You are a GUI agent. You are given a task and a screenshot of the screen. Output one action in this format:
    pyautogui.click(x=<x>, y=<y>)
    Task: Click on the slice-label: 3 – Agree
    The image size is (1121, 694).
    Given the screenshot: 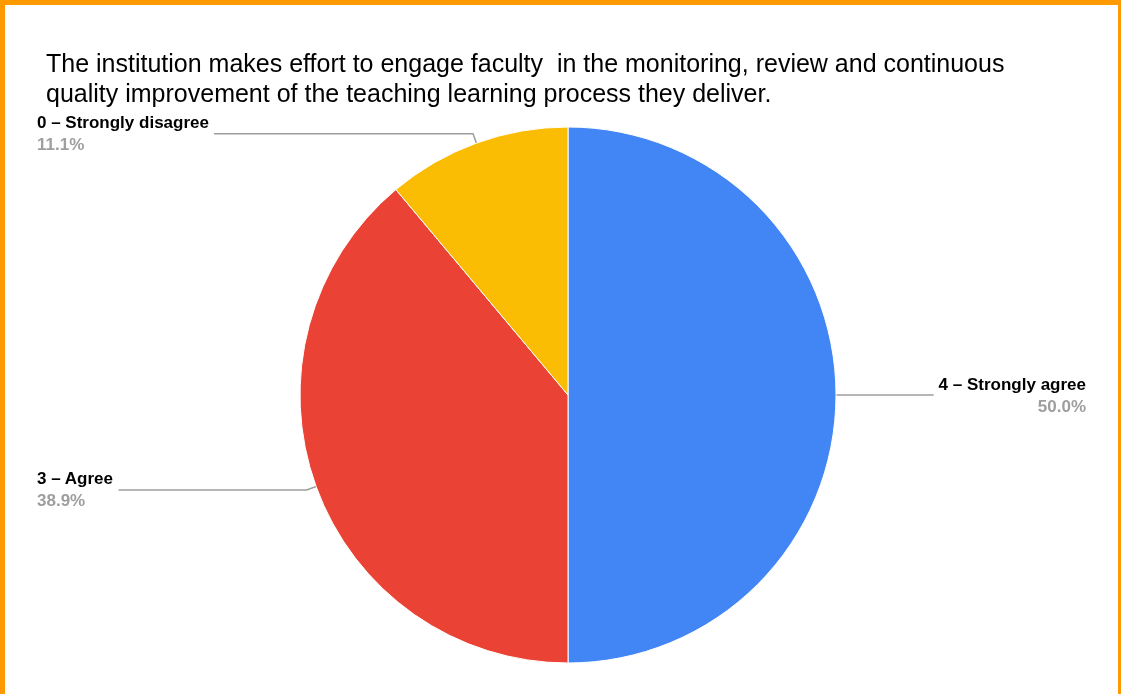 What is the action you would take?
    pyautogui.click(x=75, y=479)
    